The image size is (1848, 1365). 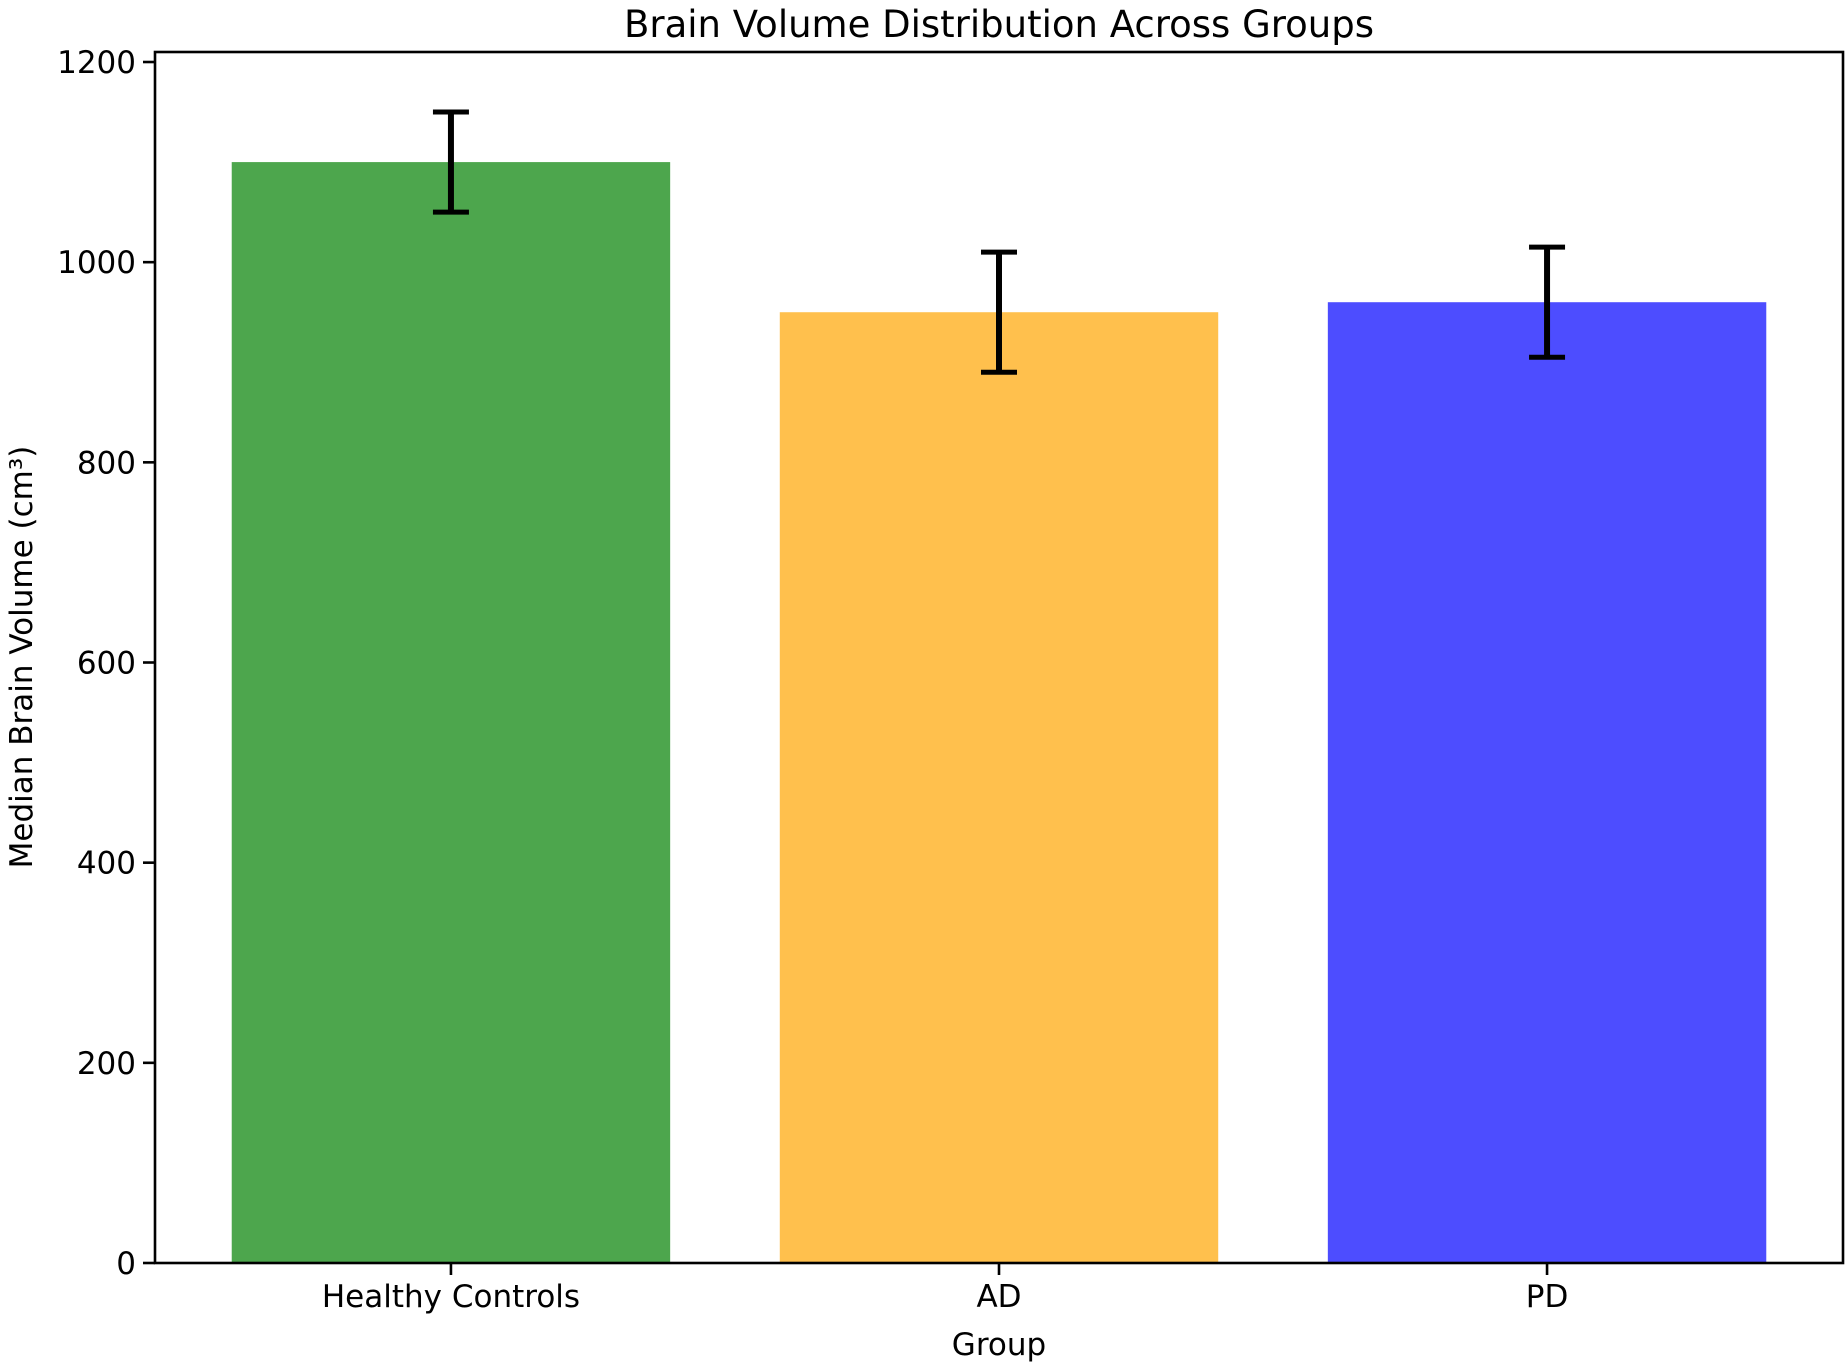 I want to click on y-tick-label: 0, so click(x=126, y=1264).